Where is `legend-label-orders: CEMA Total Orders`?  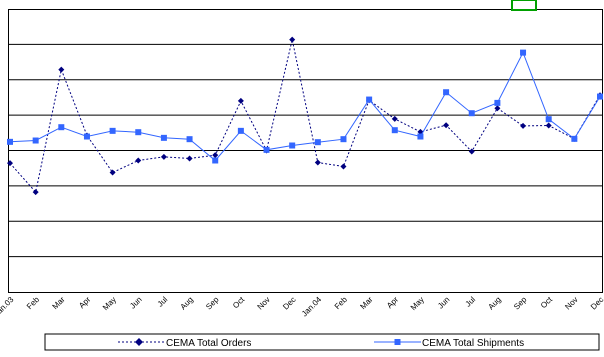 legend-label-orders: CEMA Total Orders is located at coordinates (208, 343).